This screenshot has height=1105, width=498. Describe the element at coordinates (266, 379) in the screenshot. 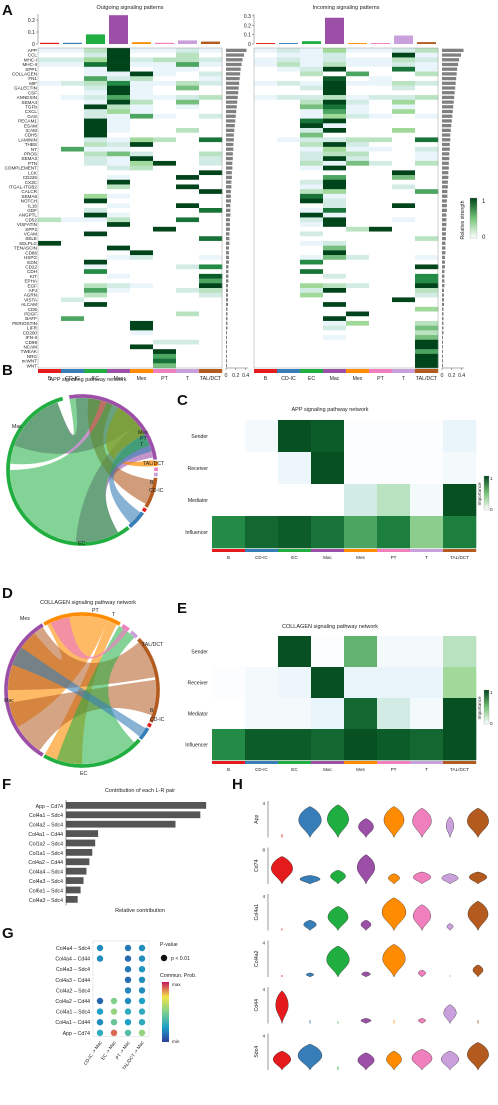

I see `incoming-celltype-label: B` at that location.